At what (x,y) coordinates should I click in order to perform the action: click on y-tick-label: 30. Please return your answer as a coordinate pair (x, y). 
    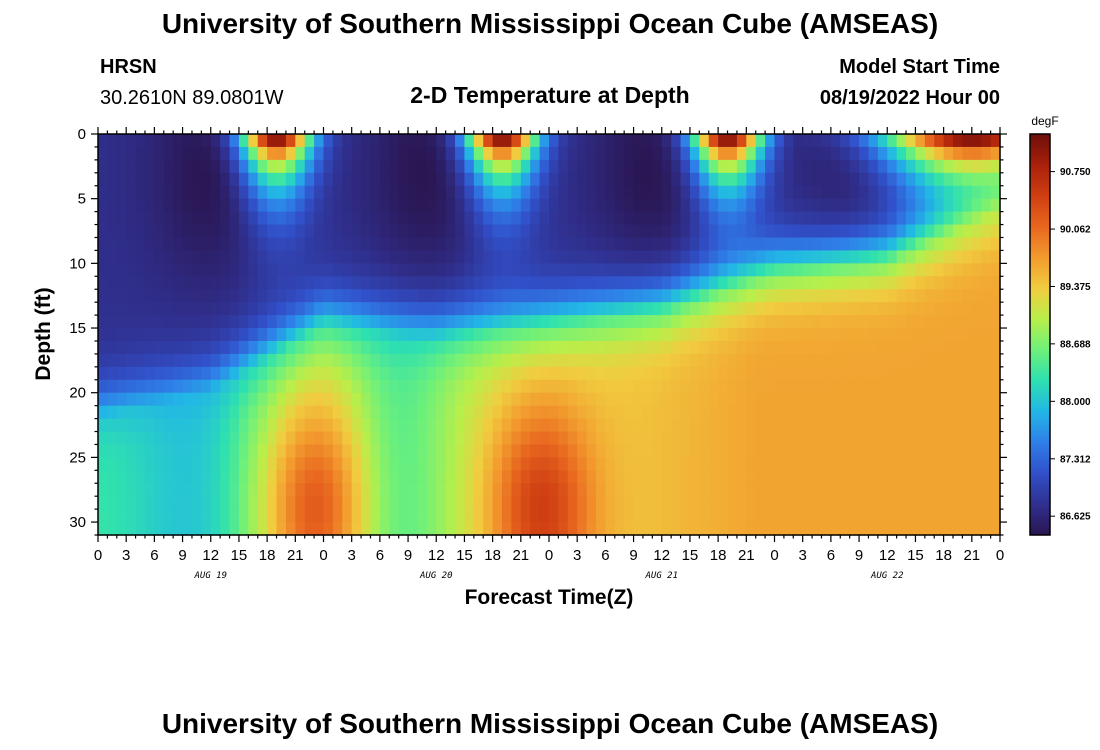
    Looking at the image, I should click on (77, 522).